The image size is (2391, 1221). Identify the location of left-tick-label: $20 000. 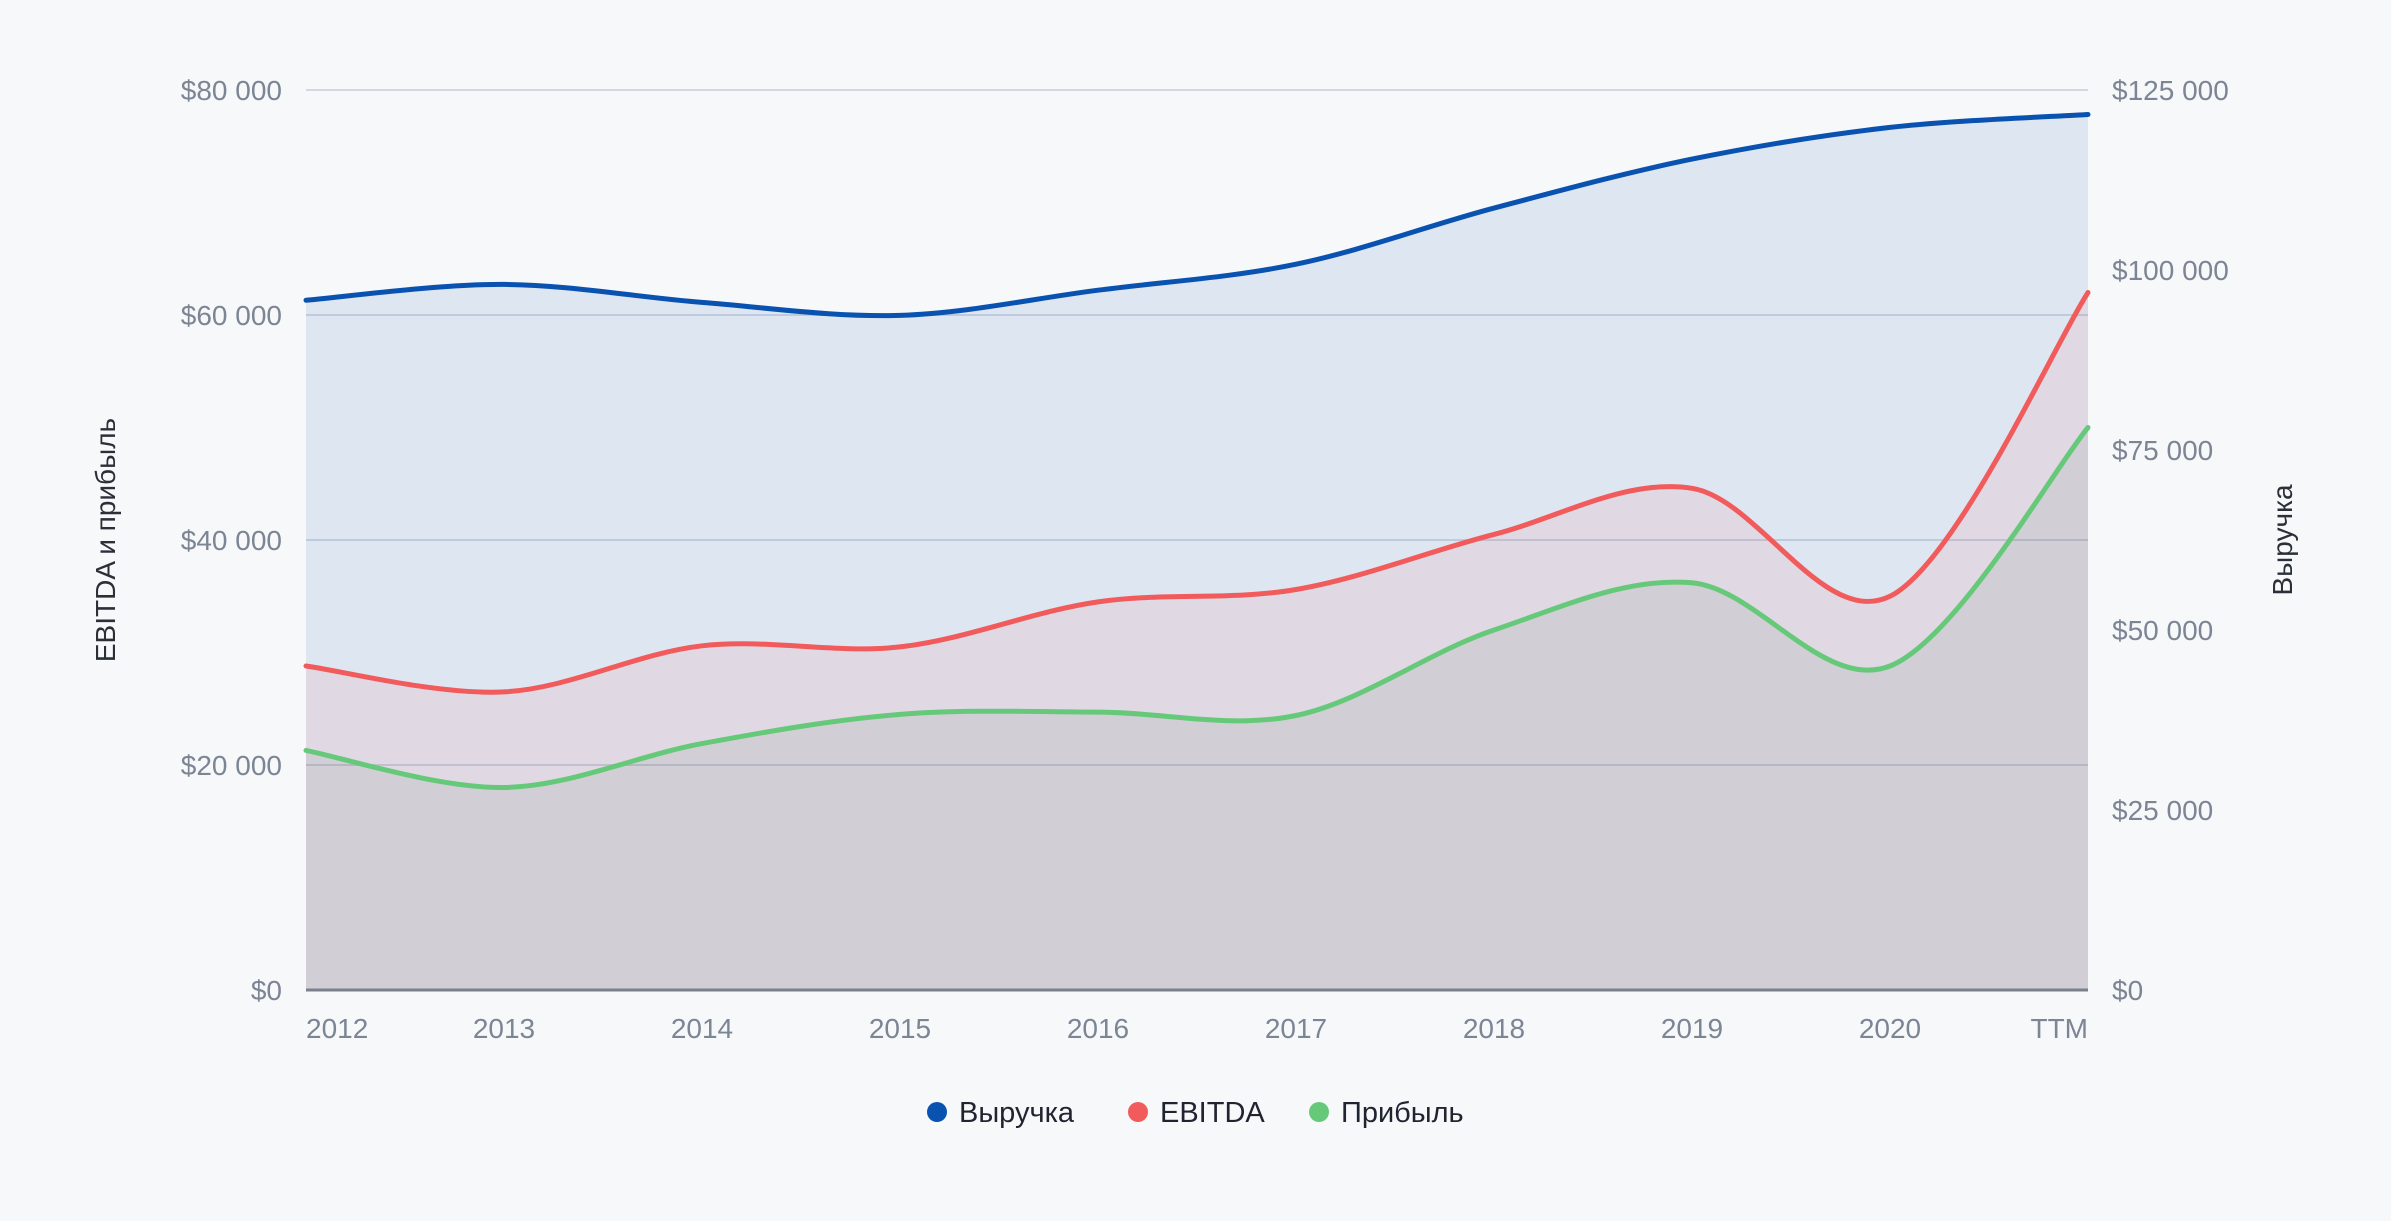
(231, 765).